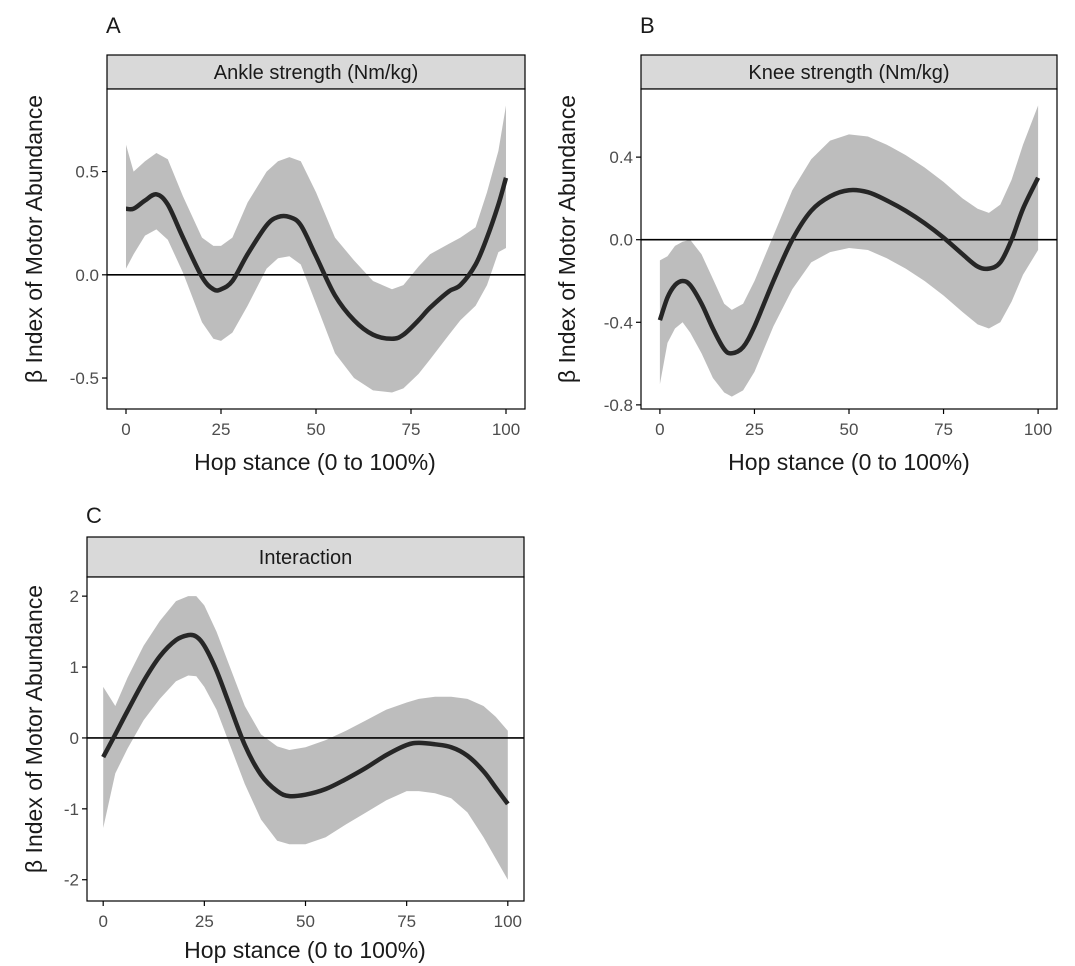 The image size is (1075, 966). Describe the element at coordinates (71, 880) in the screenshot. I see `y-tick-label: -2` at that location.